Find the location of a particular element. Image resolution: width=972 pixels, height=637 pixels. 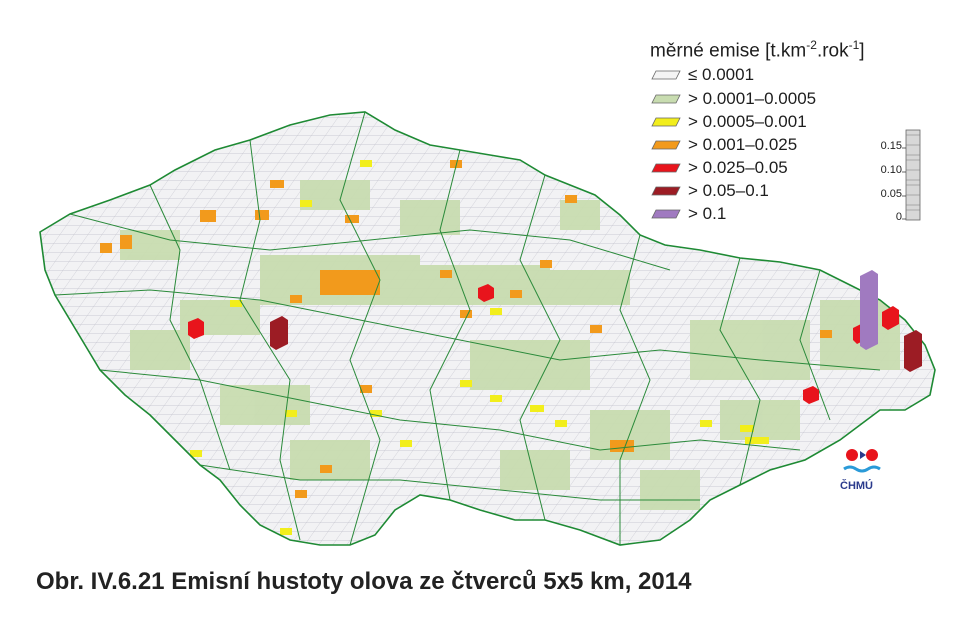

legend-item-5: > 0.025–0.05 is located at coordinates (738, 168).